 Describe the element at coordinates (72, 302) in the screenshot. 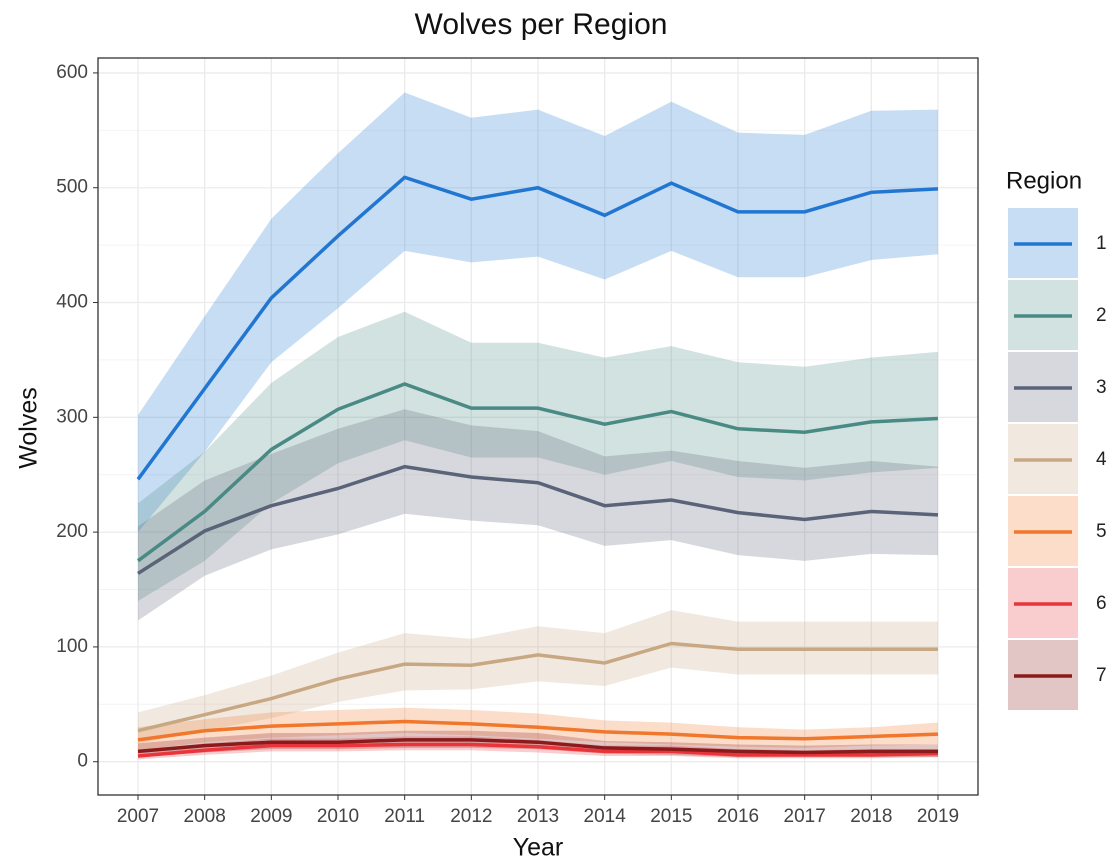

I see `y-tick-label: 400` at that location.